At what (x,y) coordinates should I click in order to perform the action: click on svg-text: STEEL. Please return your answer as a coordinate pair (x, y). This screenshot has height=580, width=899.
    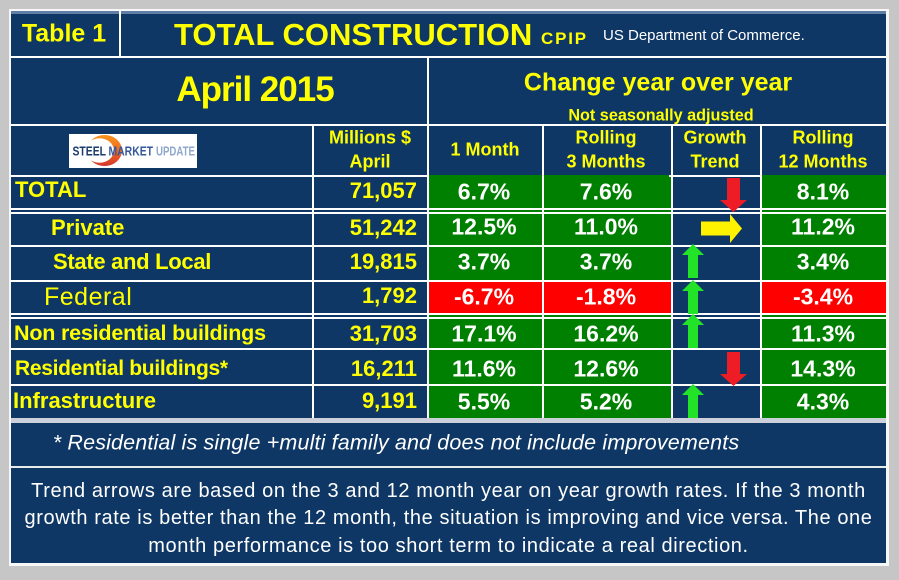
    Looking at the image, I should click on (90, 151).